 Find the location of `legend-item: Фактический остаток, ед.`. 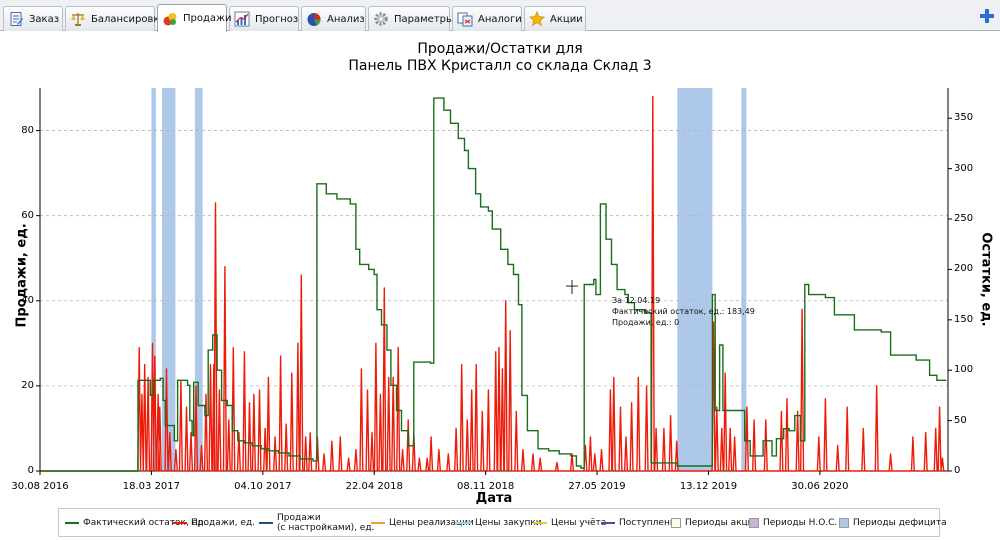

legend-item: Фактический остаток, ед. is located at coordinates (135, 522).